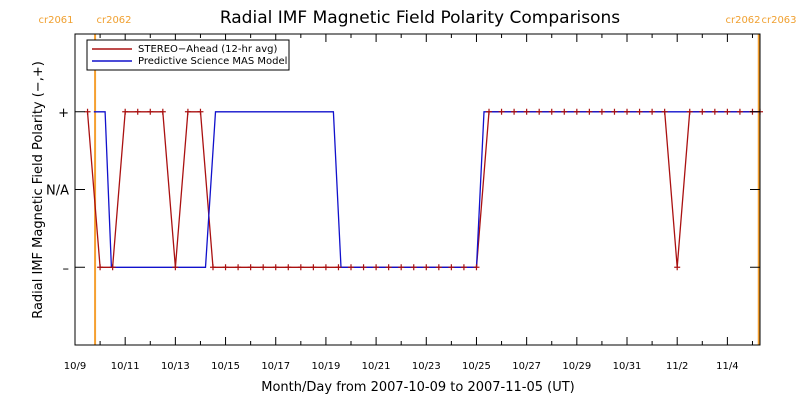 Image resolution: width=800 pixels, height=400 pixels. Describe the element at coordinates (125, 366) in the screenshot. I see `x-tick-label: 10/11` at that location.